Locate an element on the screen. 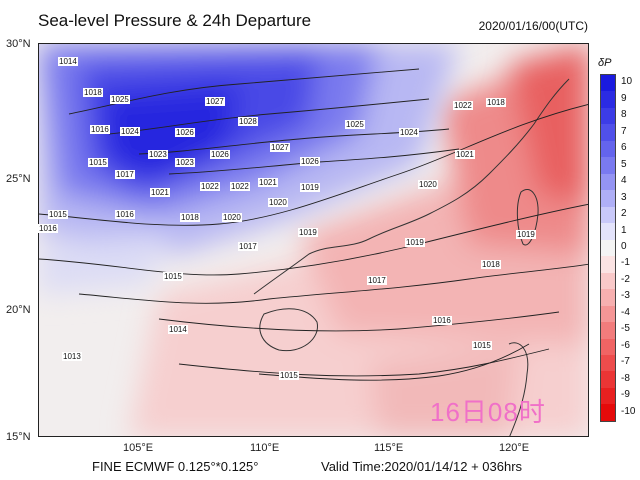 This screenshot has height=480, width=640. colorbar-tick-label: 1 is located at coordinates (624, 230).